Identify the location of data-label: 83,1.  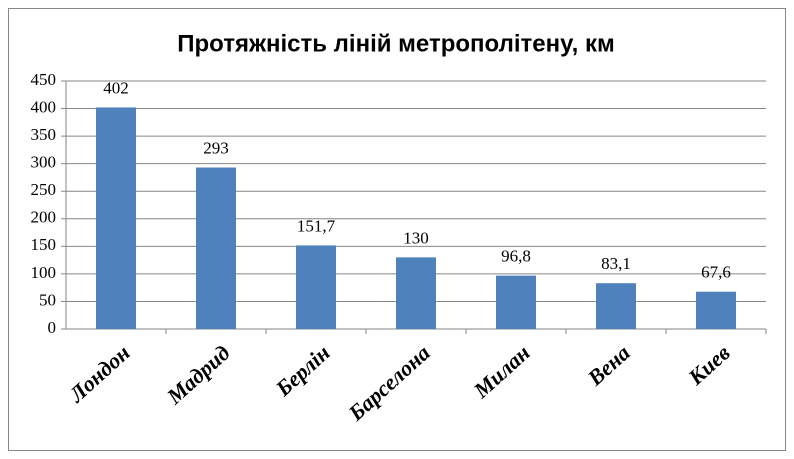
(616, 263).